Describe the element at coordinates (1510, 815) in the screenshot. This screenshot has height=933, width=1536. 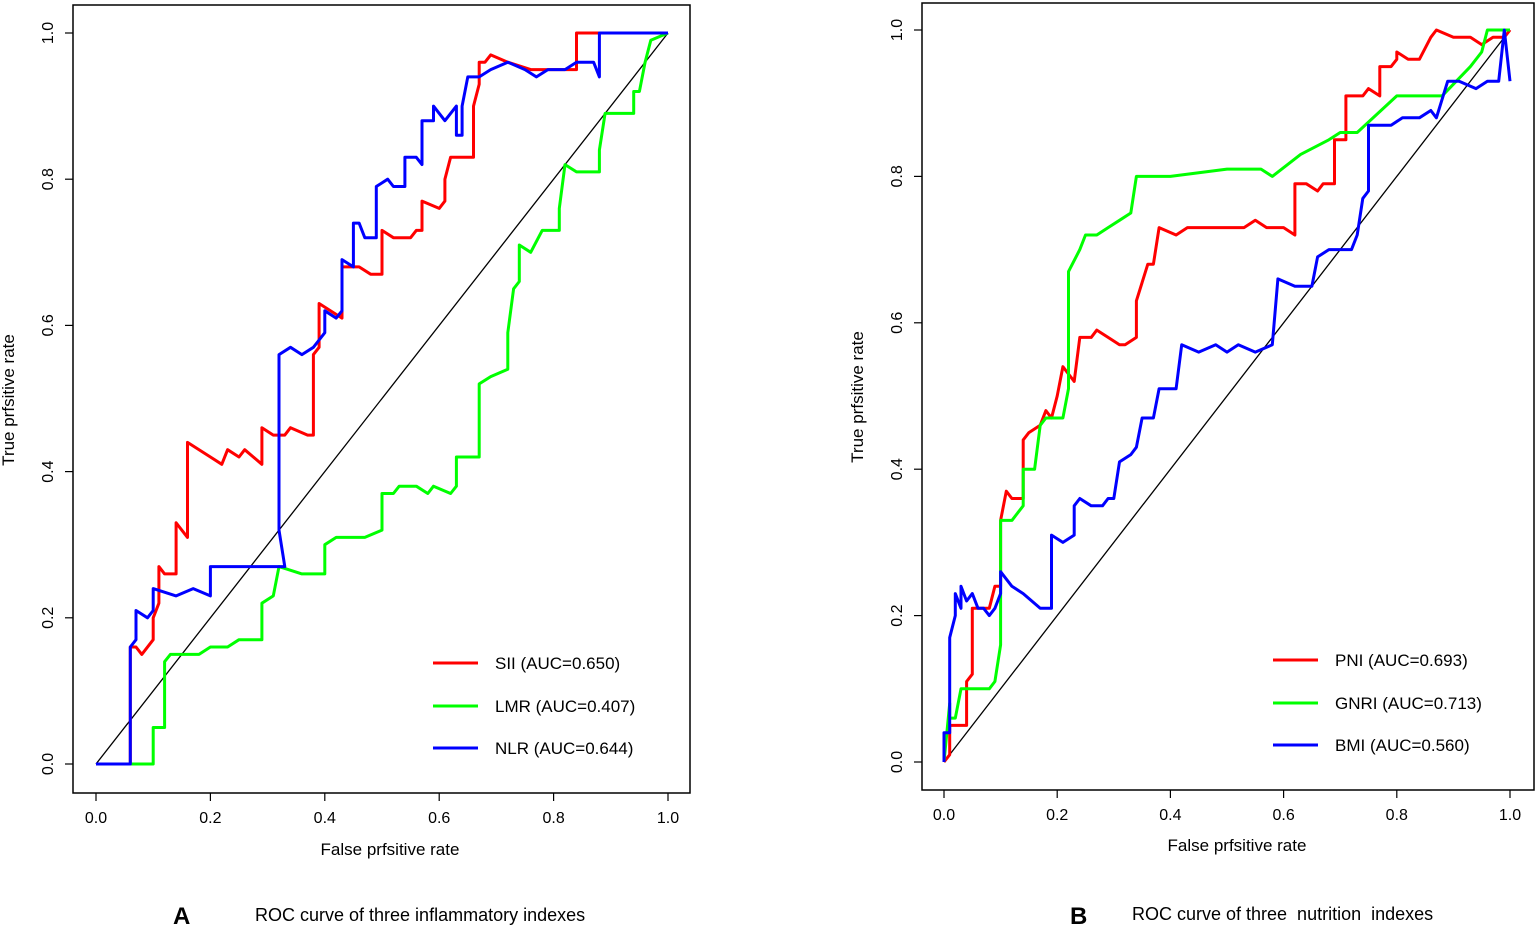
I see `x-tick-label-b-5: 1.0` at that location.